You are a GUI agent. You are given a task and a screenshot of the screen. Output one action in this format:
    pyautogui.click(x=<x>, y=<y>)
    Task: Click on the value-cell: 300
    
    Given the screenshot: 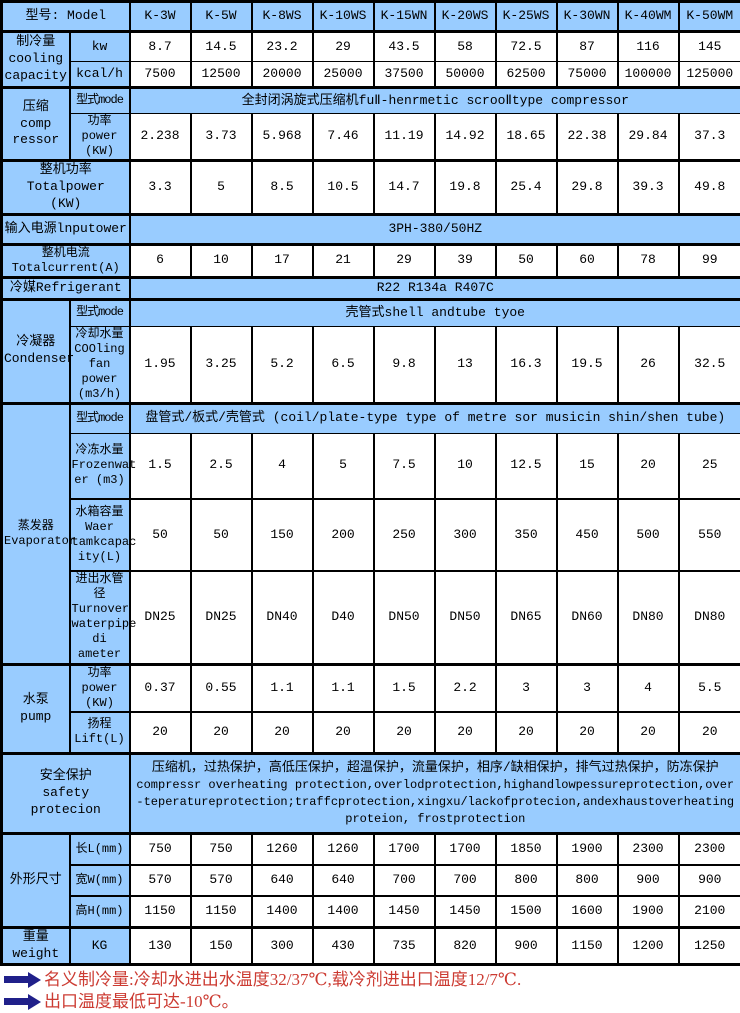 What is the action you would take?
    pyautogui.click(x=282, y=946)
    